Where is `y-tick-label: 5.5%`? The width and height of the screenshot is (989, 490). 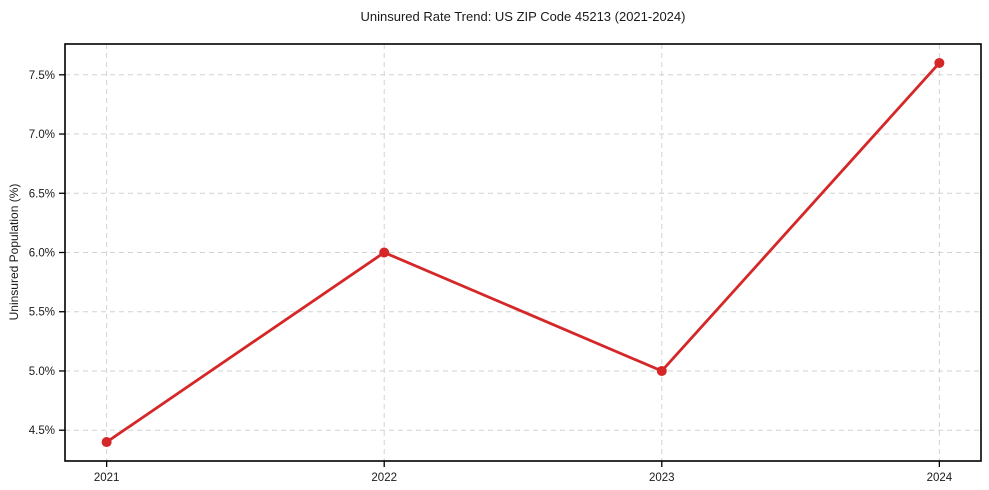
y-tick-label: 5.5% is located at coordinates (42, 313).